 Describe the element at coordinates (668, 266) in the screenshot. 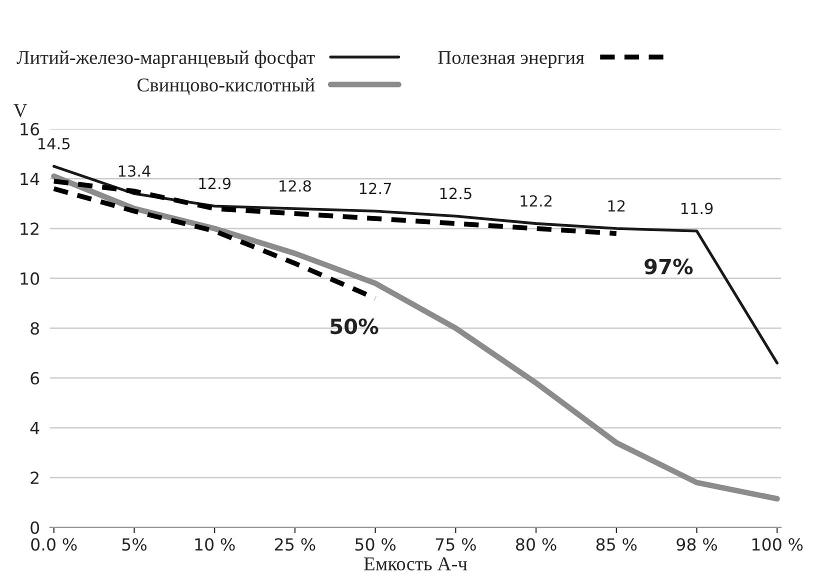

I see `annotation: 97%` at that location.